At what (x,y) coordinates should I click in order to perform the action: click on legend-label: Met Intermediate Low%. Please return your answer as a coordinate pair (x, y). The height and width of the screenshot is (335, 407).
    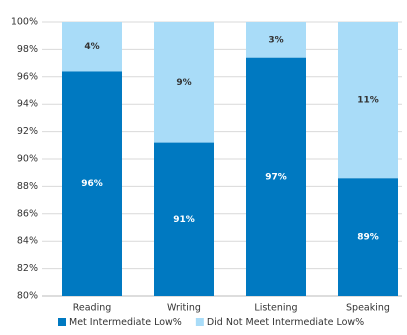
    Looking at the image, I should click on (125, 322).